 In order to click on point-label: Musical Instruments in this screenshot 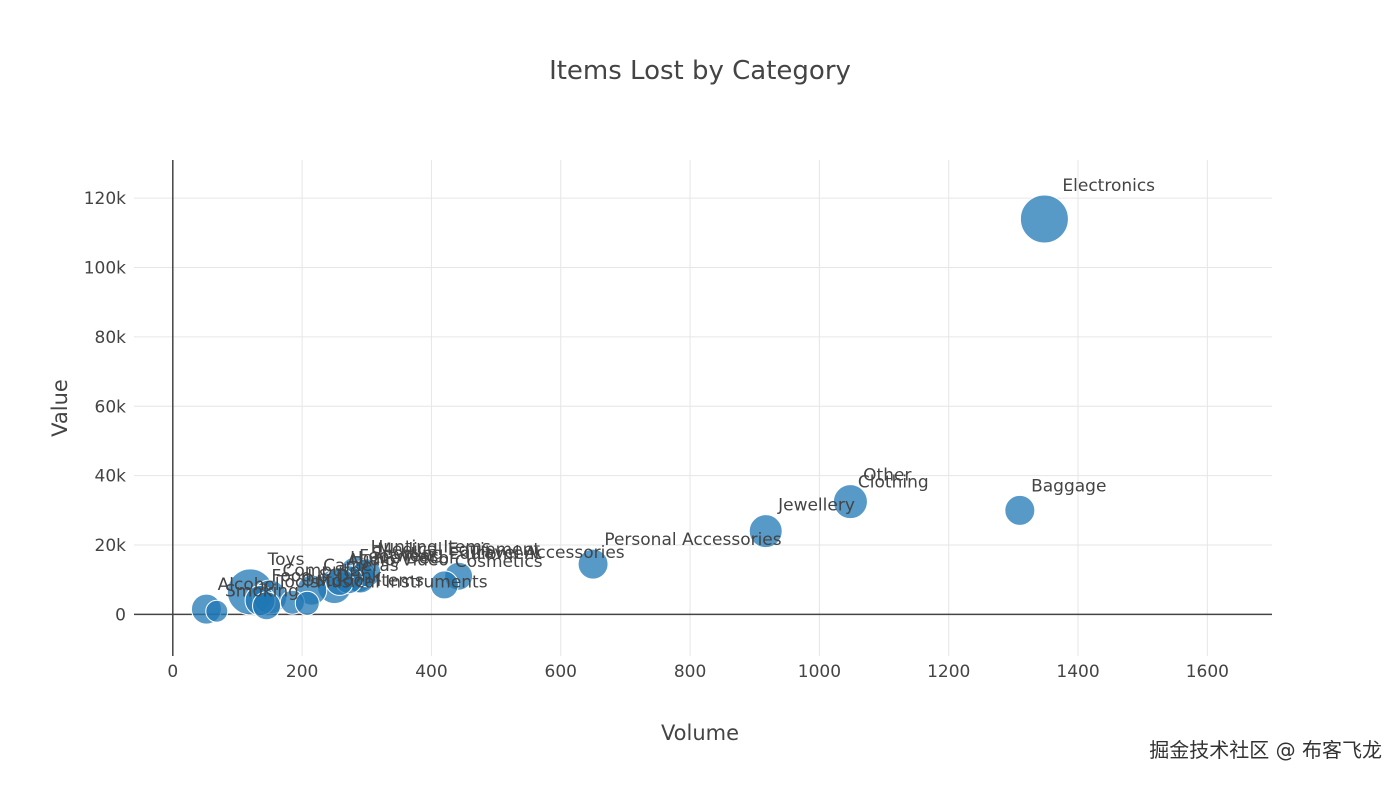, I will do `click(401, 582)`.